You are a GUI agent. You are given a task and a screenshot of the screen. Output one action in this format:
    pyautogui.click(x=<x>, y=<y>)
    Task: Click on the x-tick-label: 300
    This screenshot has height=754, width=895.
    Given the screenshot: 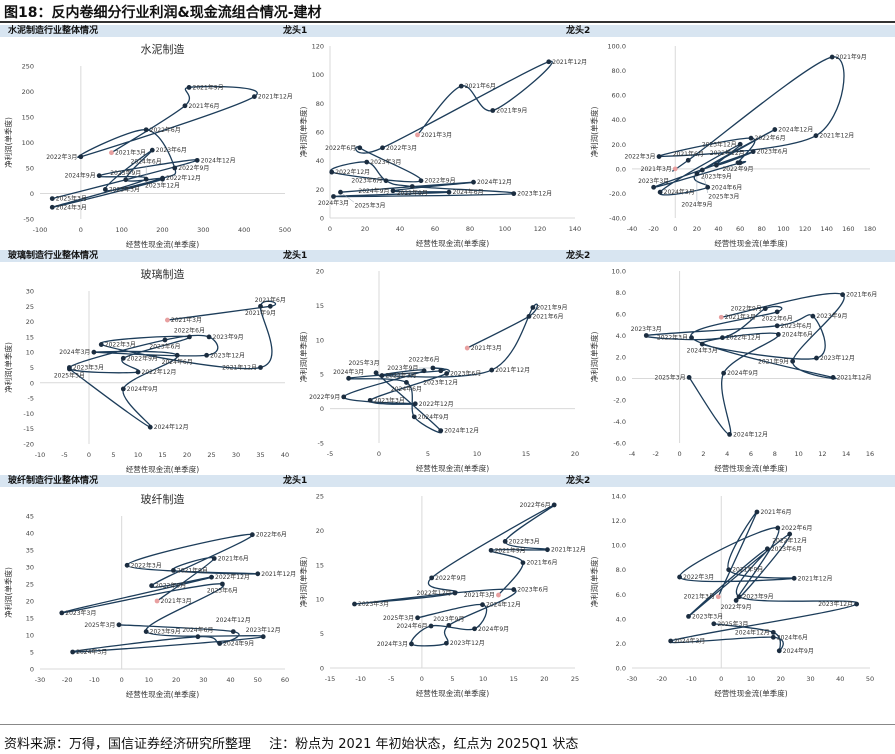 What is the action you would take?
    pyautogui.click(x=203, y=230)
    